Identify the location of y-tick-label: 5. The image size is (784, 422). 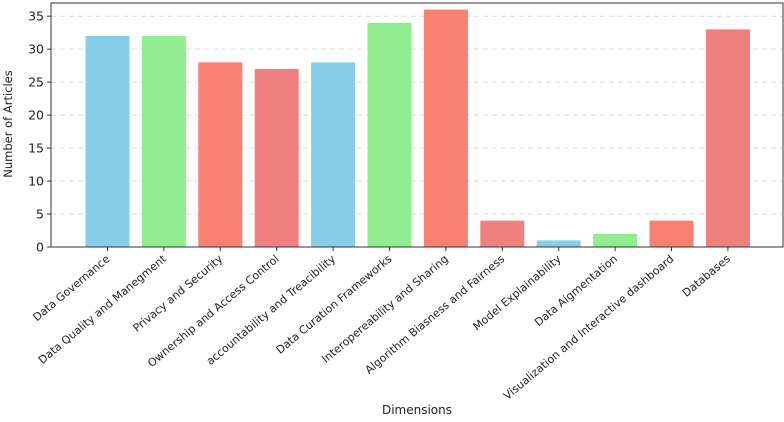
(40, 214).